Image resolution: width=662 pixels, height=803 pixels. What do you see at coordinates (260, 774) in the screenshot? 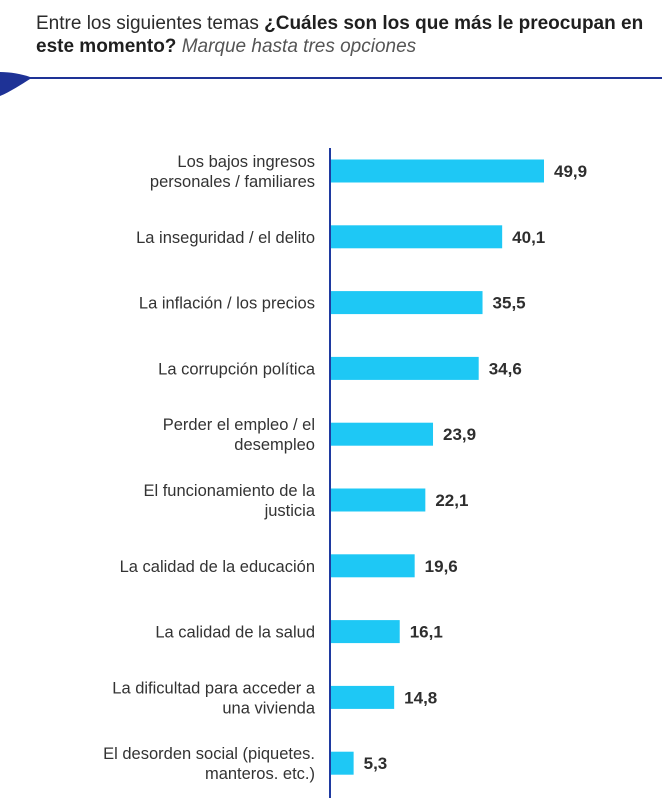
I see `category-label: manteros. etc.)` at bounding box center [260, 774].